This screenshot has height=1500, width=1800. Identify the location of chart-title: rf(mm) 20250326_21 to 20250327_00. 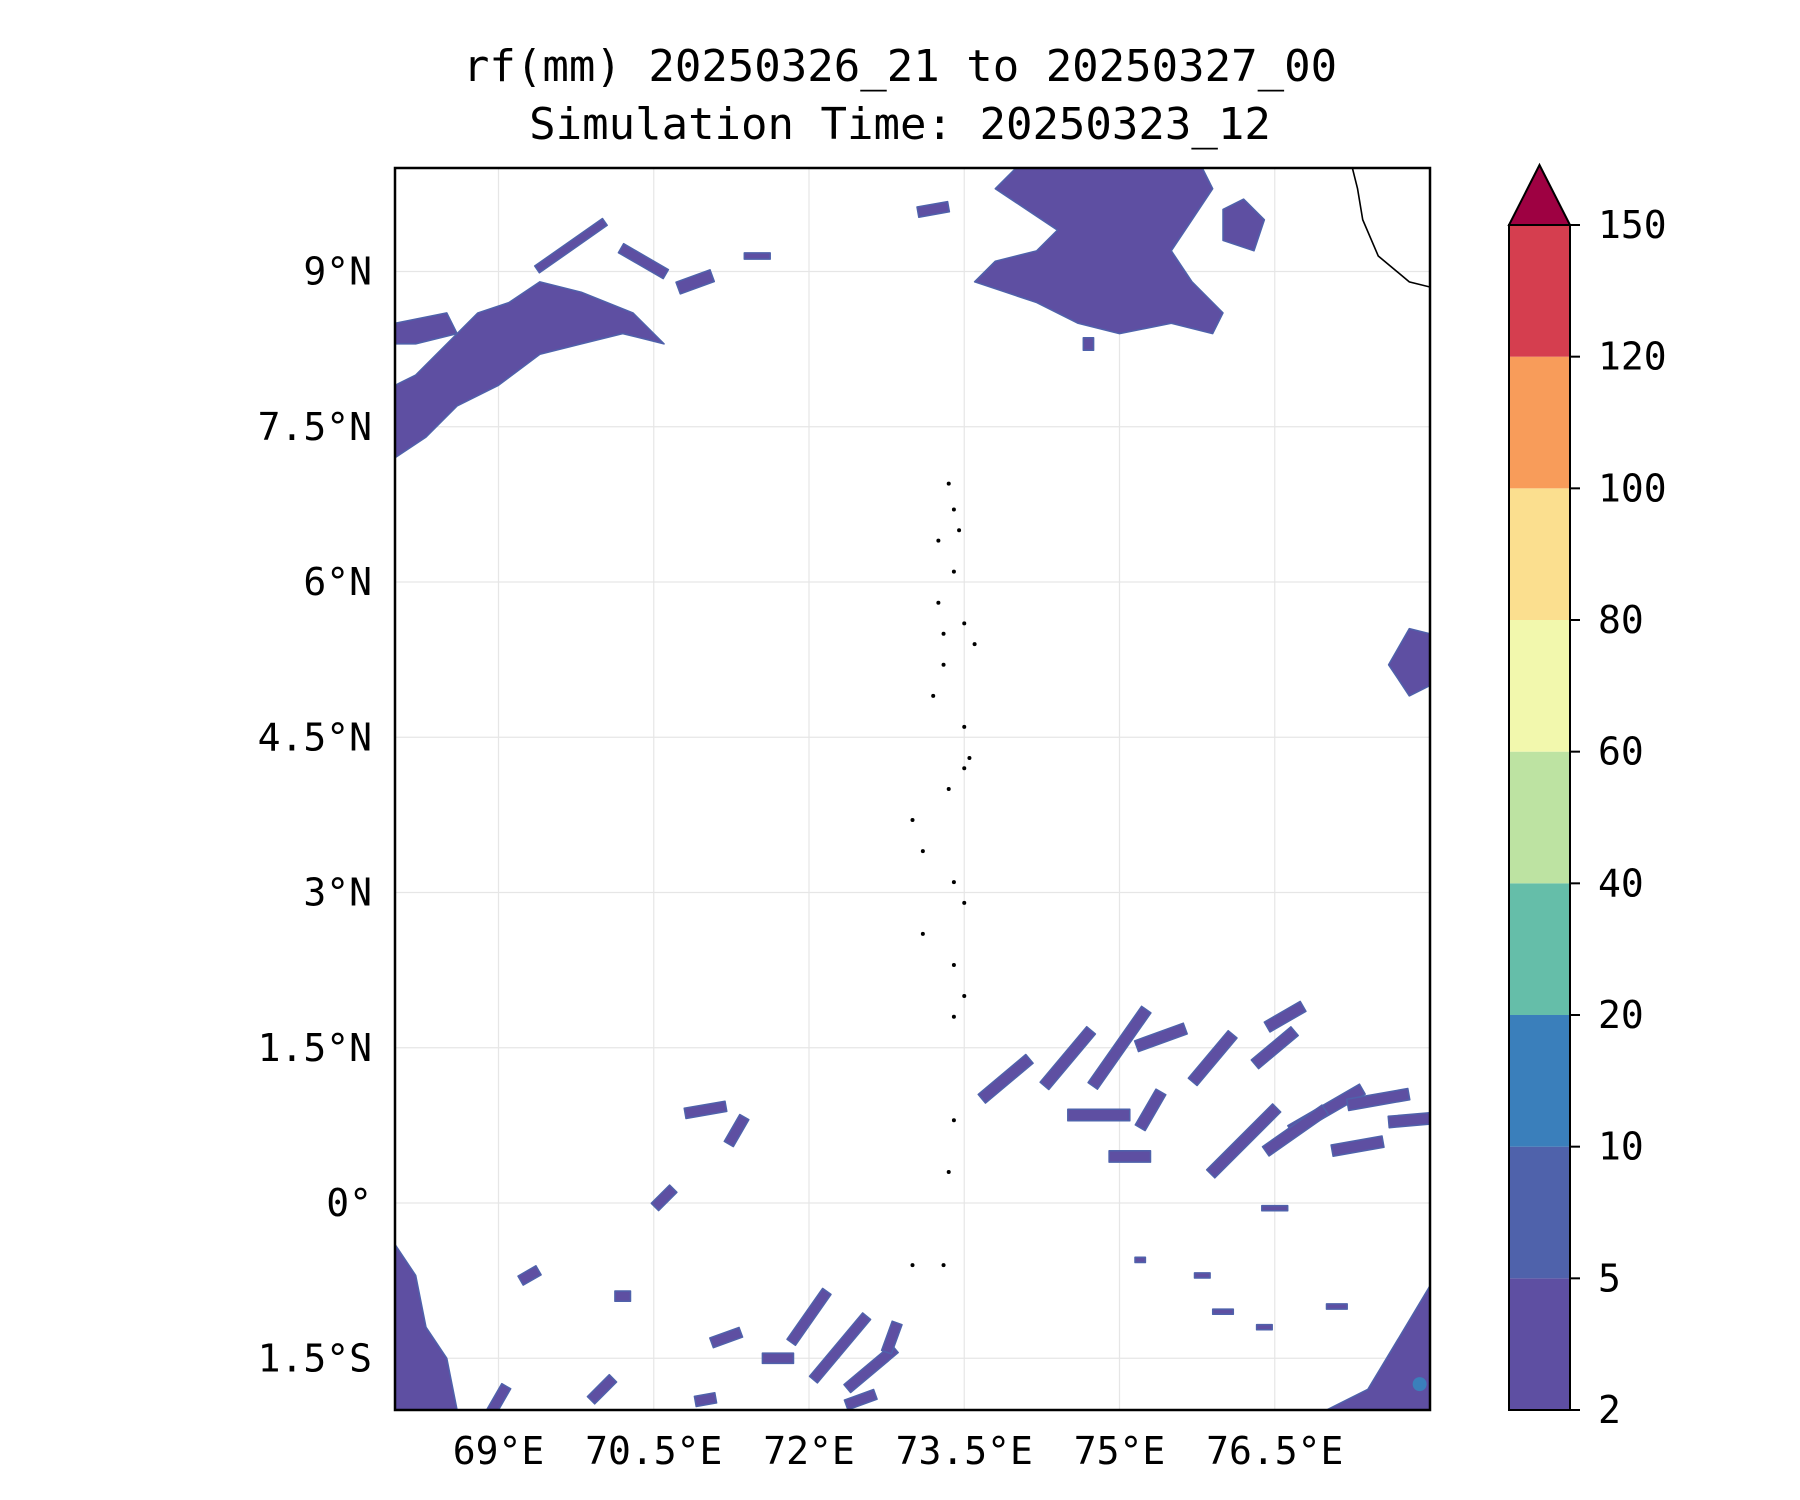
(900, 66).